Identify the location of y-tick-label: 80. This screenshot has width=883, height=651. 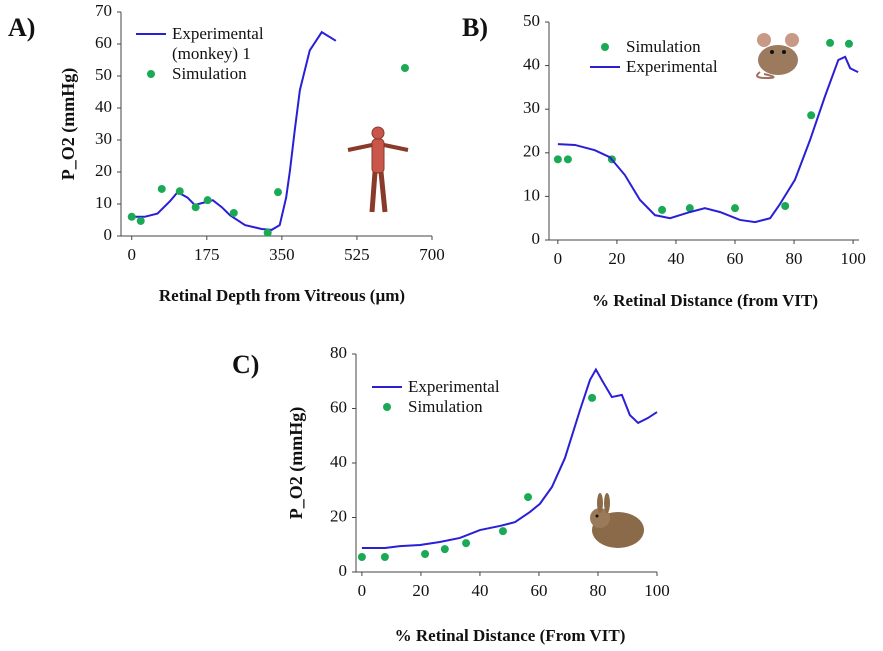
(338, 352).